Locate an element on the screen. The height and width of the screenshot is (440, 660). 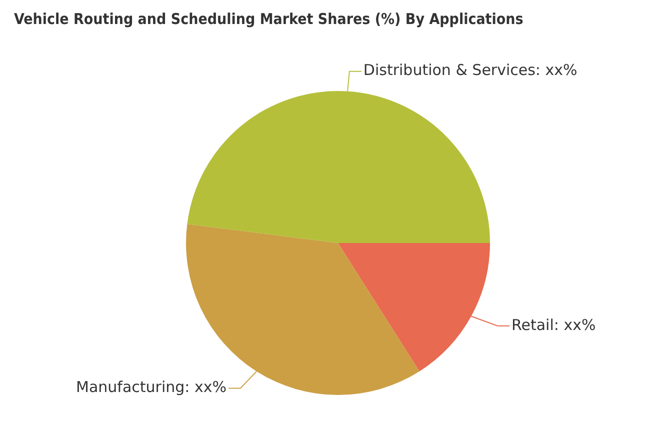
slice-label: Retail: xx% is located at coordinates (553, 325).